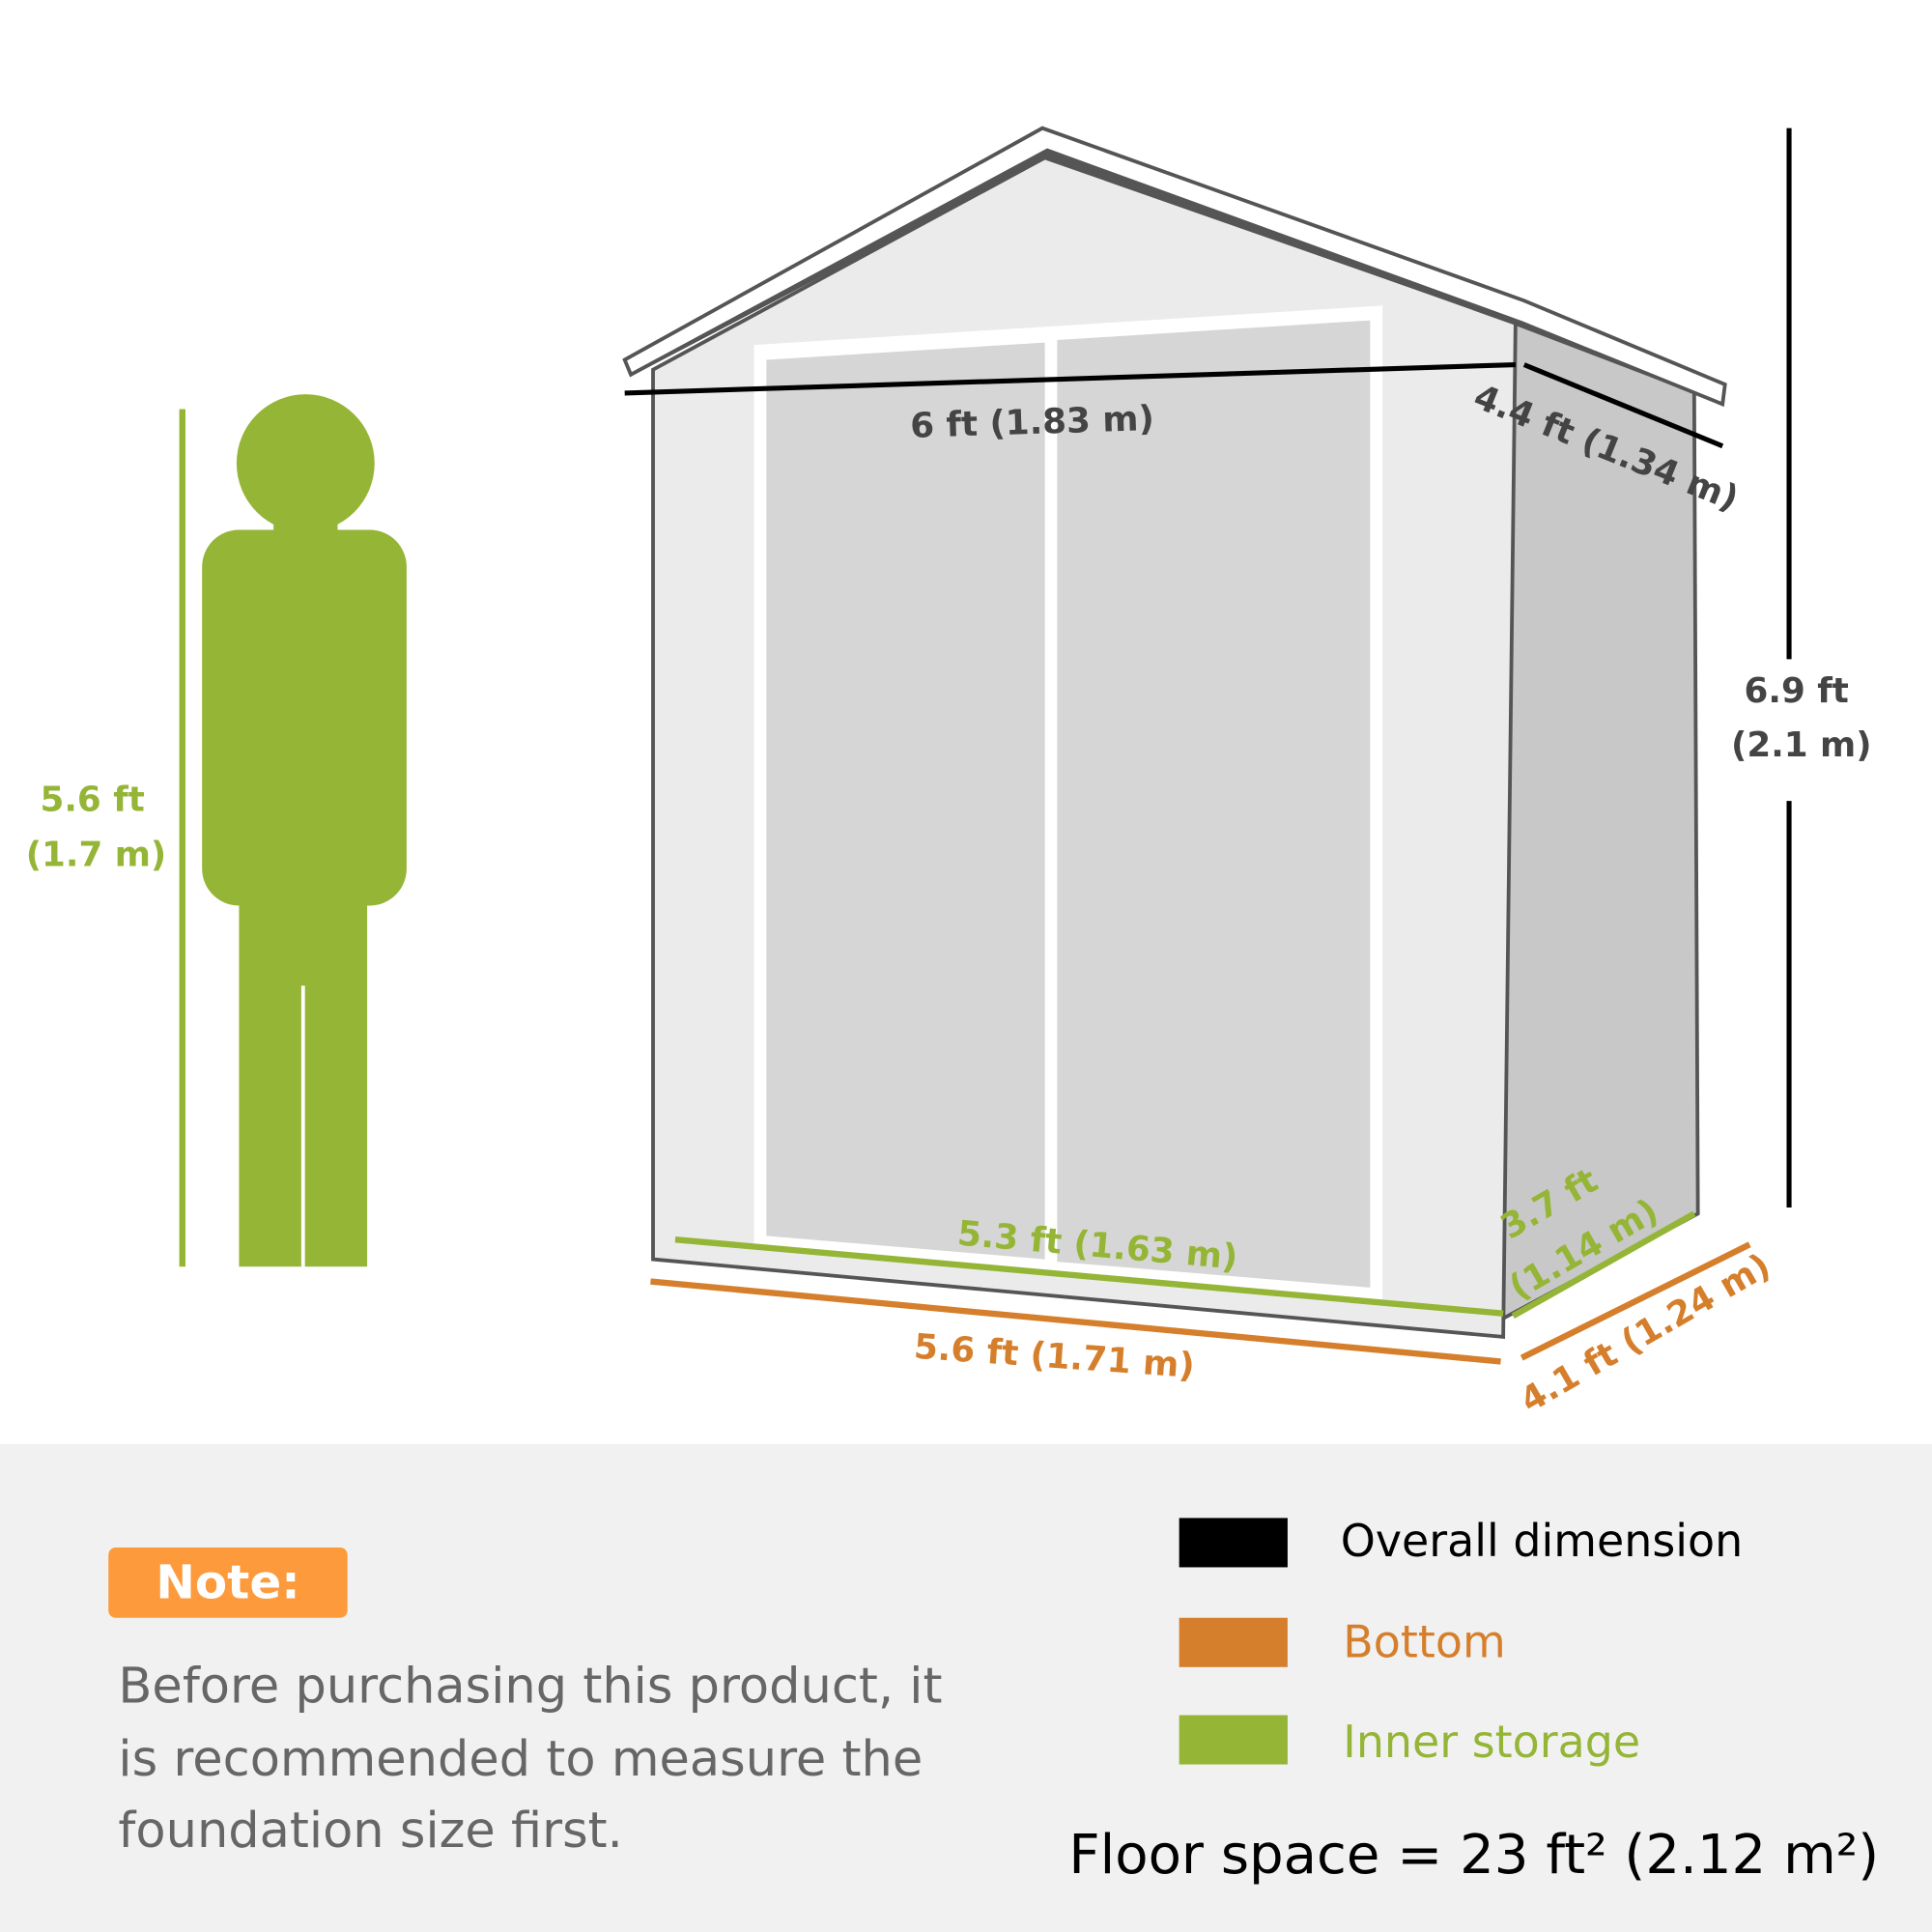 This screenshot has width=1932, height=1932. I want to click on bottom-width-line, so click(1075, 1321).